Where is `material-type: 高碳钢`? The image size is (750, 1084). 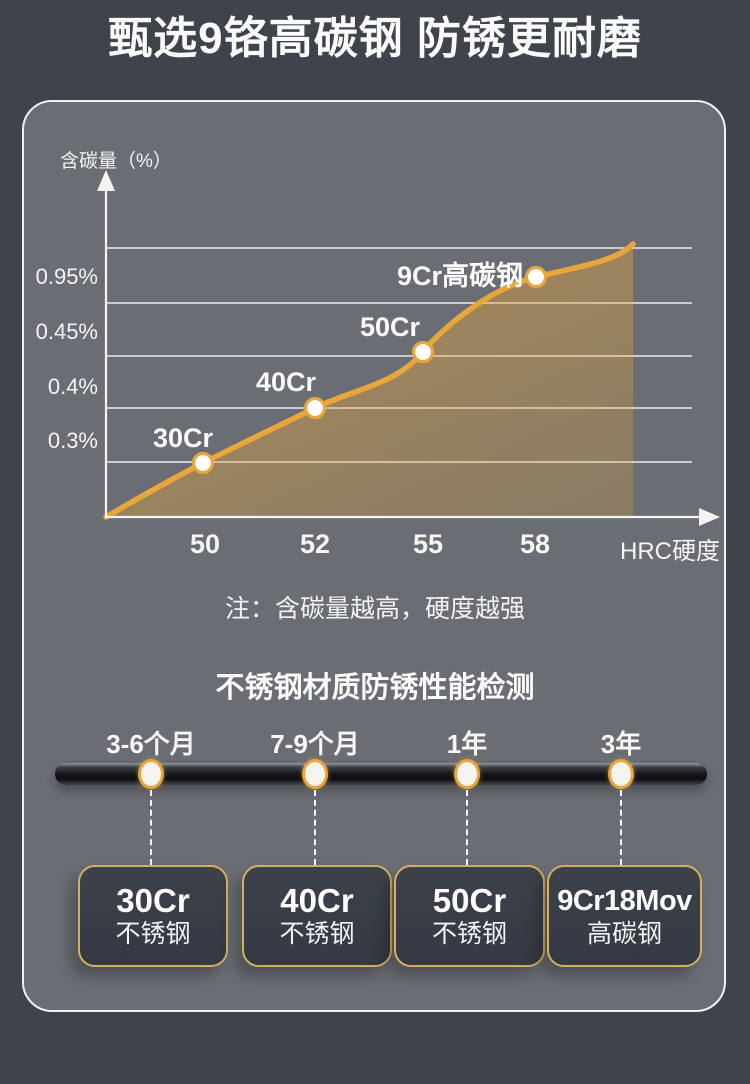
material-type: 高碳钢 is located at coordinates (624, 934).